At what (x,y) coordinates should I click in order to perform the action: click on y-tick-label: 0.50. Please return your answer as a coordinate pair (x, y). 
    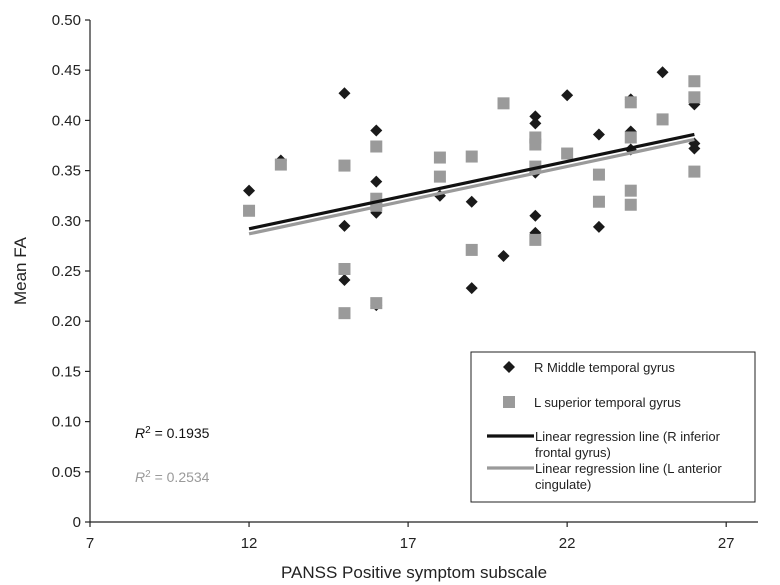
    Looking at the image, I should click on (66, 20).